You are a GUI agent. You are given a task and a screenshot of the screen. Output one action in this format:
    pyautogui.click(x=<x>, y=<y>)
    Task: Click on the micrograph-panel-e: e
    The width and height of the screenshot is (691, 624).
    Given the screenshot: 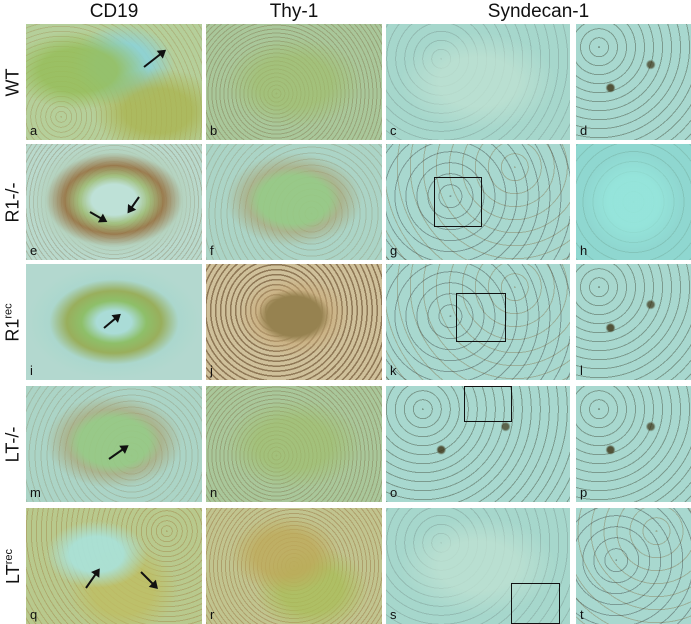 What is the action you would take?
    pyautogui.click(x=114, y=202)
    